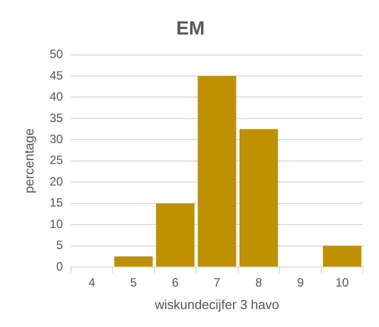 This screenshot has height=327, width=379. Describe the element at coordinates (57, 117) in the screenshot. I see `y-tick-label: 35` at that location.